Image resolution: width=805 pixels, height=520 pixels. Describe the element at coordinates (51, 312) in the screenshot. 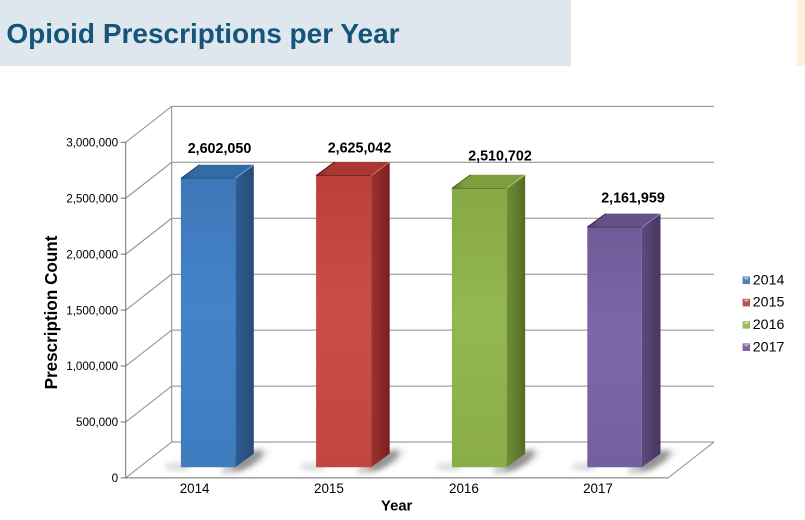

I see `svg-text: Prescription Count` at that location.